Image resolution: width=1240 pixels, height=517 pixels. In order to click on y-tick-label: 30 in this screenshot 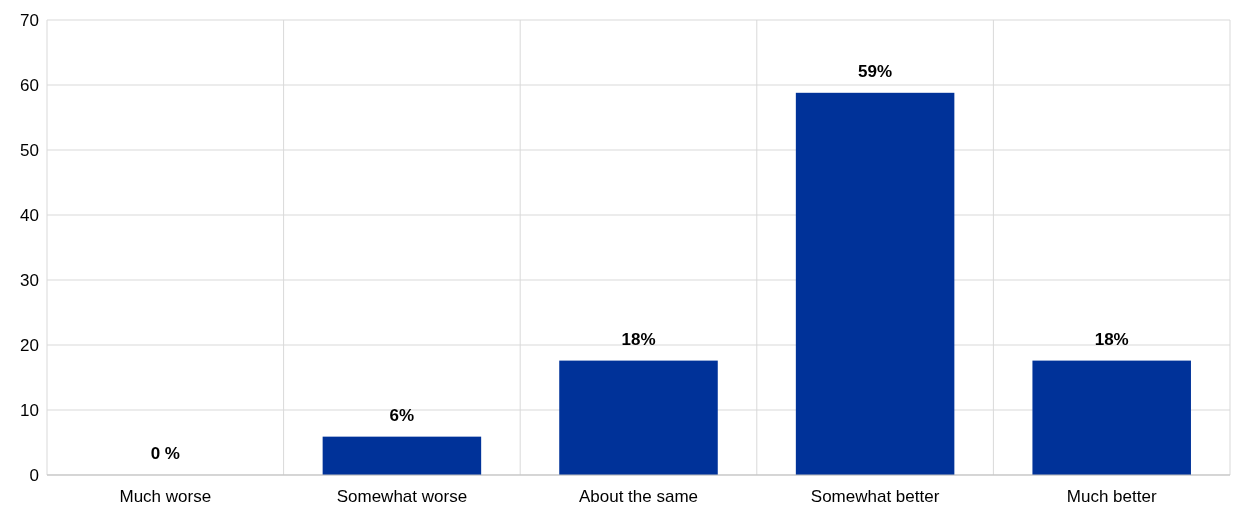, I will do `click(29, 280)`.